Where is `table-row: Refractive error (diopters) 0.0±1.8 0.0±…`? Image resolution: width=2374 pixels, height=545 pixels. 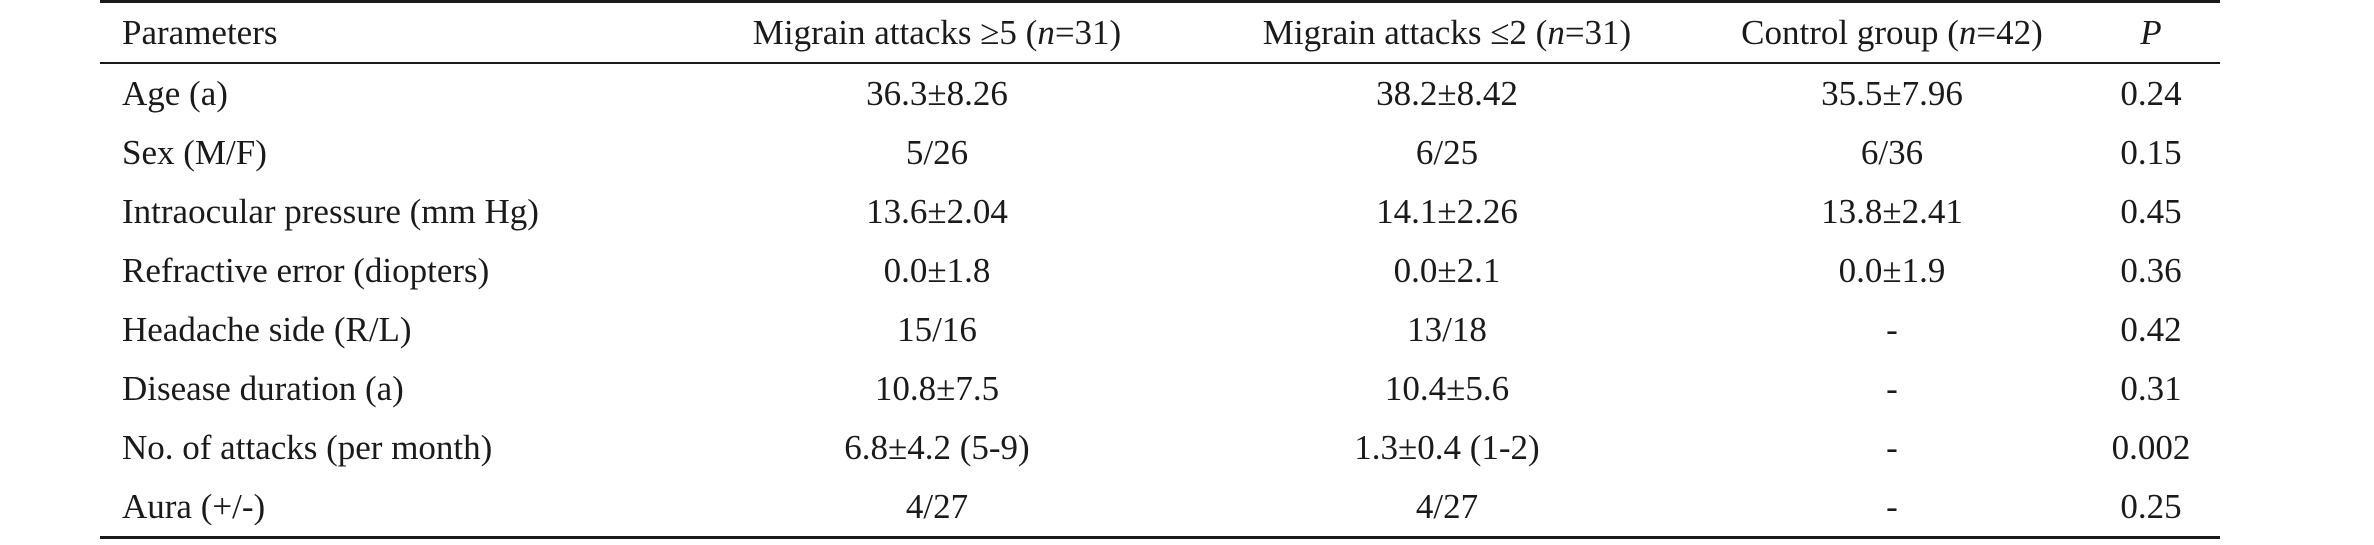 table-row: Refractive error (diopters) 0.0±1.8 0.0±… is located at coordinates (1160, 270).